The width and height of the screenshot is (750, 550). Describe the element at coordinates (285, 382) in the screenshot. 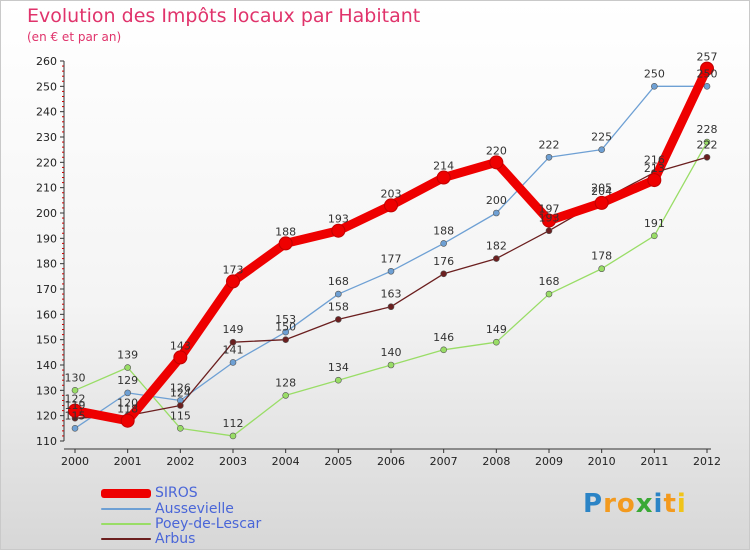

I see `data-label-poey-de-lescar: 128` at that location.